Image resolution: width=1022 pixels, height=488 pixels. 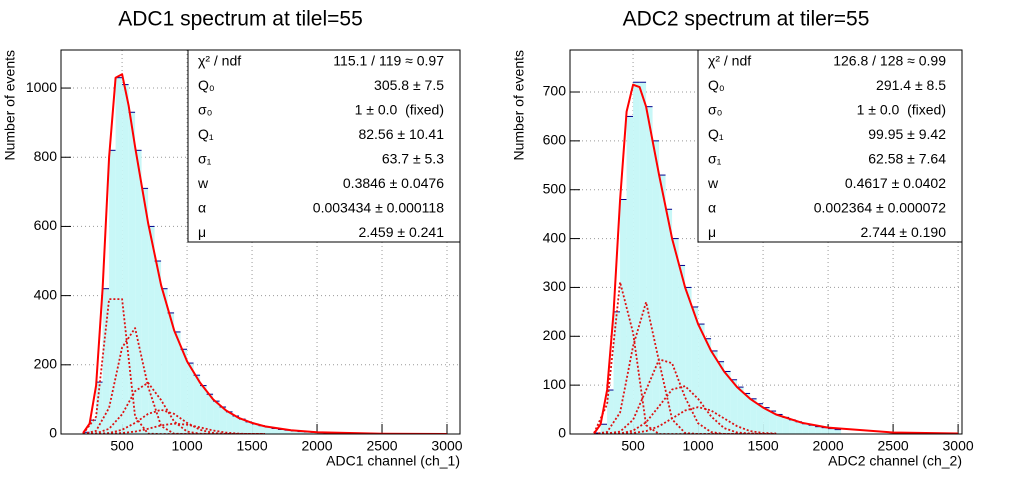 I want to click on stats-label: Q₀, so click(x=206, y=85).